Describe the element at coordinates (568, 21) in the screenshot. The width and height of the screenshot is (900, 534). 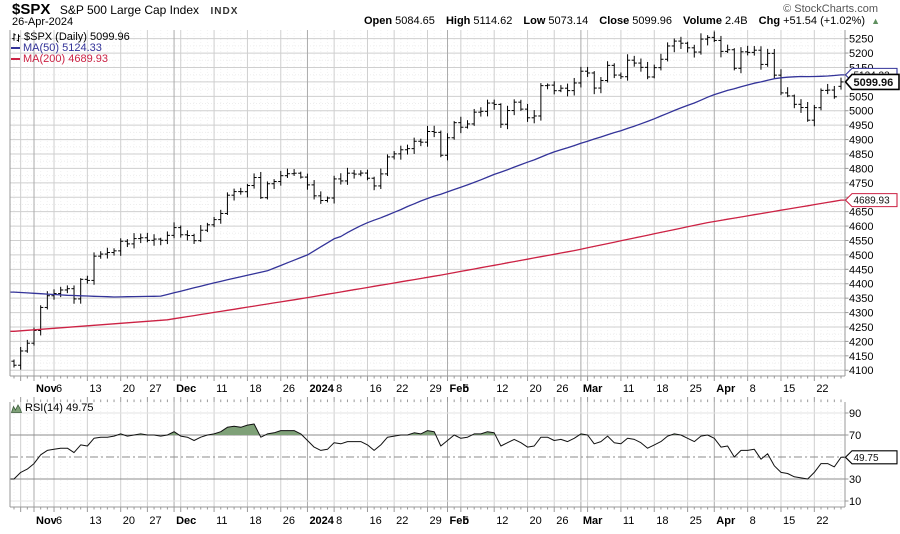
I see `low-value: 5073.14` at that location.